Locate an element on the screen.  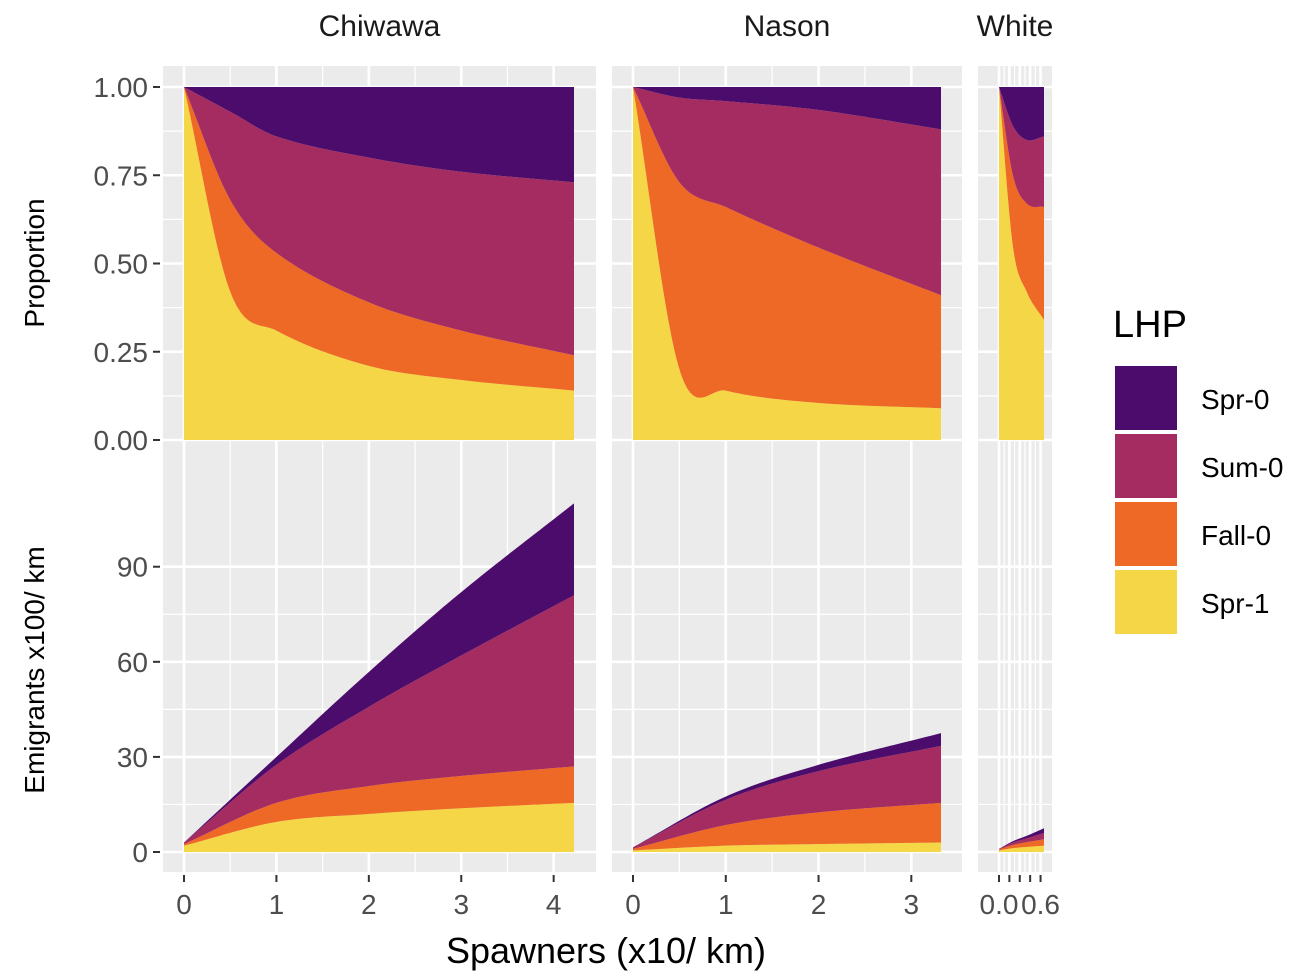
facet-label-white: White is located at coordinates (1015, 26).